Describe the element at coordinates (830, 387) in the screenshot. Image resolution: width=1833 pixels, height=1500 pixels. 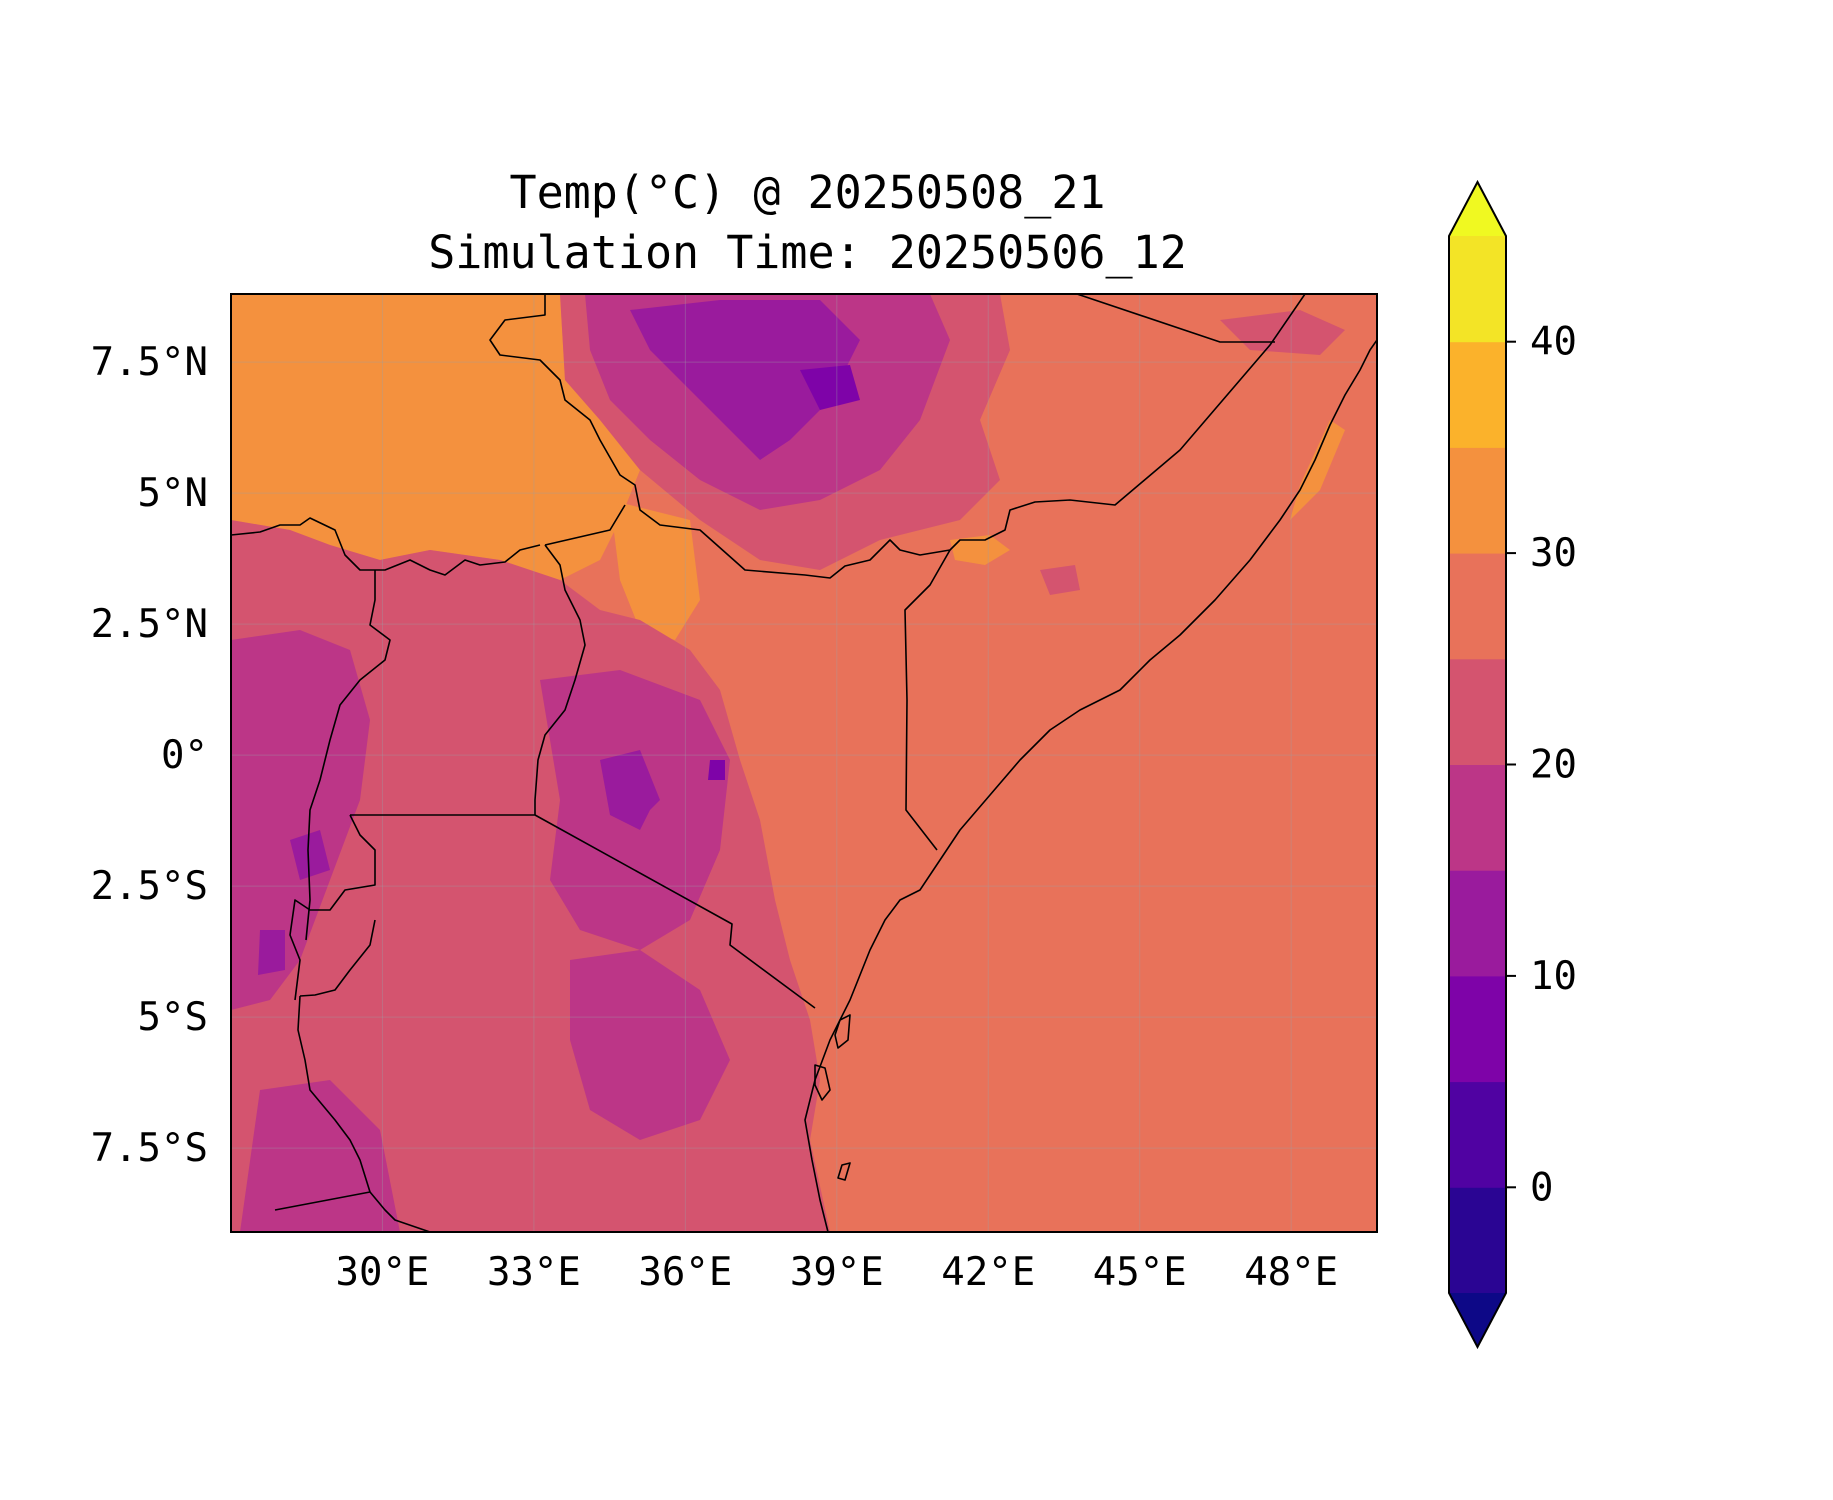
I see `field-very-cold-ethiopia` at that location.